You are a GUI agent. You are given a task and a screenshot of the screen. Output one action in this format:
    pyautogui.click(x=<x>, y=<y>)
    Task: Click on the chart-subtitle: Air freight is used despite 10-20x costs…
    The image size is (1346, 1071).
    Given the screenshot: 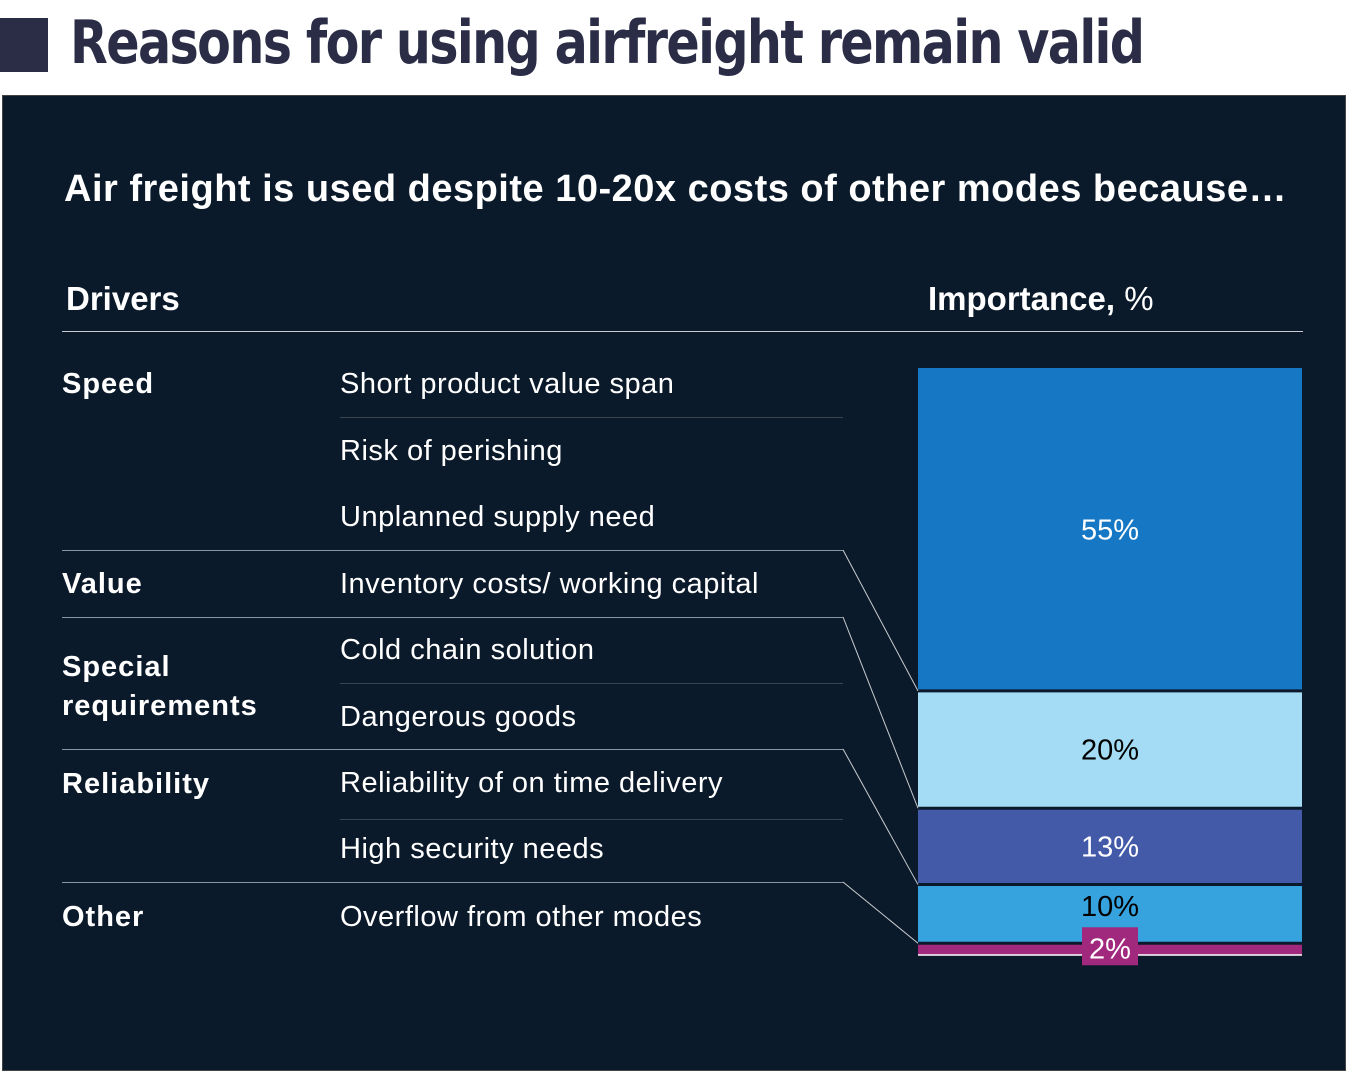 What is the action you would take?
    pyautogui.click(x=676, y=189)
    